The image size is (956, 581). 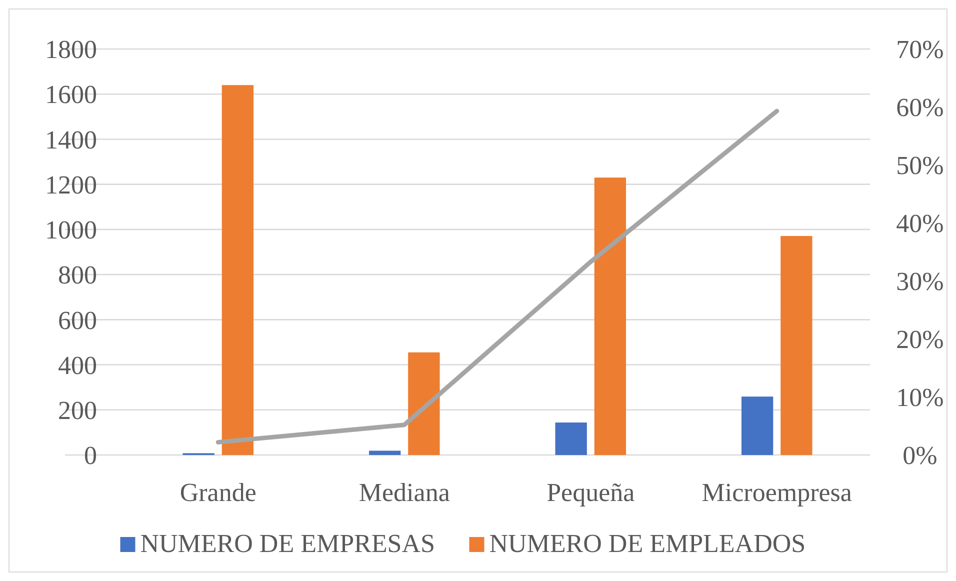 What do you see at coordinates (777, 492) in the screenshot?
I see `x-tick-label: Microempresa` at bounding box center [777, 492].